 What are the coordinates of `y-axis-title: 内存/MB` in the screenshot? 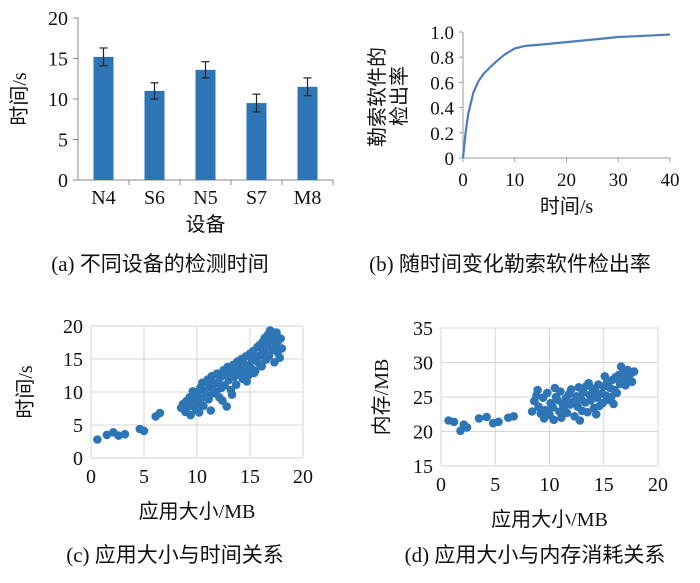 It's located at (381, 397).